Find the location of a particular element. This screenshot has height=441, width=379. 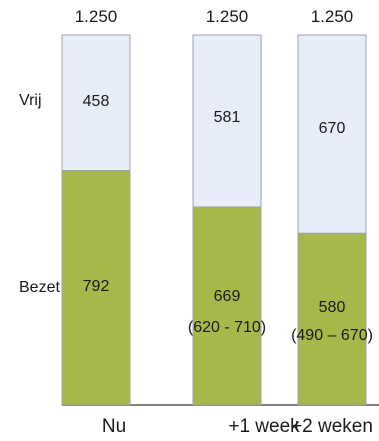

occupied-value-label-2: 580 is located at coordinates (332, 307).